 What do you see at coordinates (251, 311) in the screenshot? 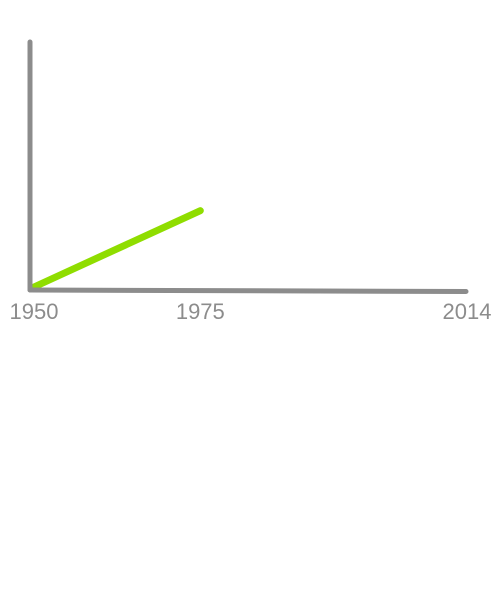
I see `x-tick-labels: 1950 1975 2014` at bounding box center [251, 311].